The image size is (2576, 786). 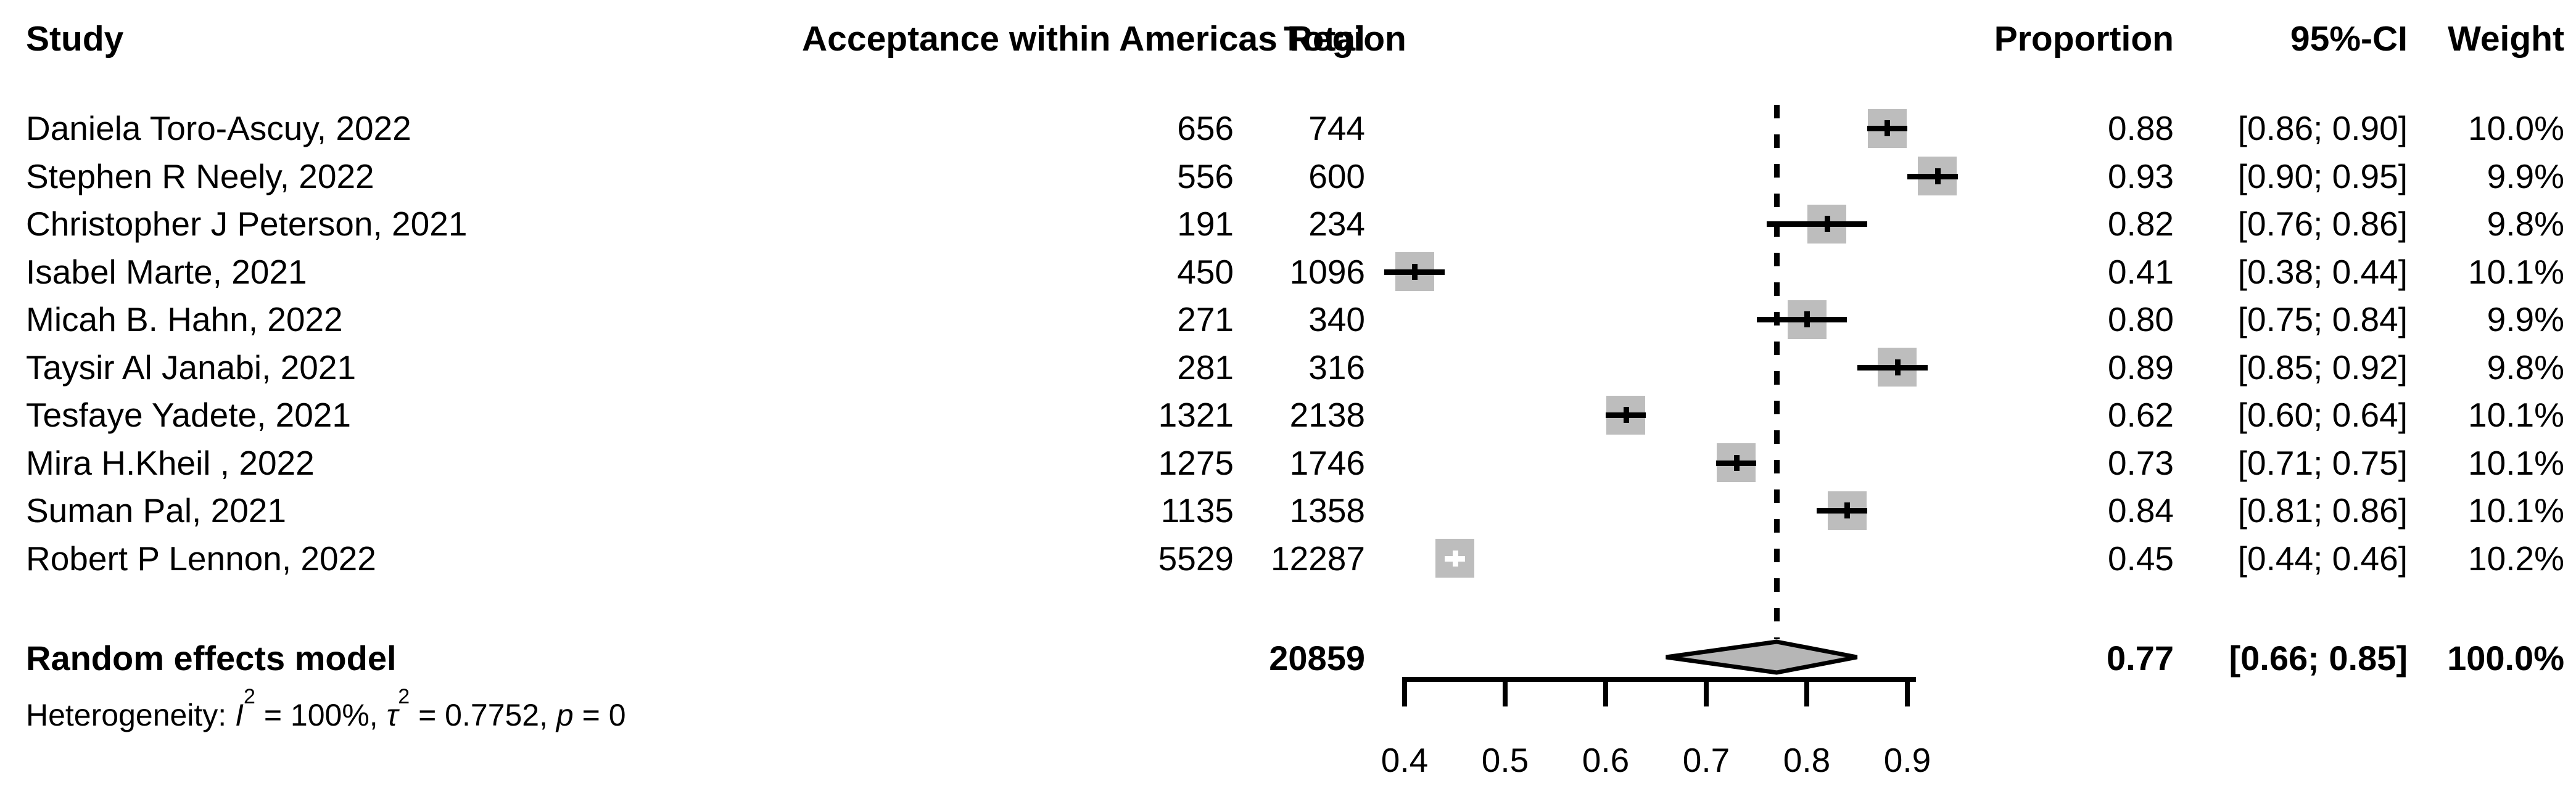 What do you see at coordinates (2140, 367) in the screenshot?
I see `proportion-value: 0.89` at bounding box center [2140, 367].